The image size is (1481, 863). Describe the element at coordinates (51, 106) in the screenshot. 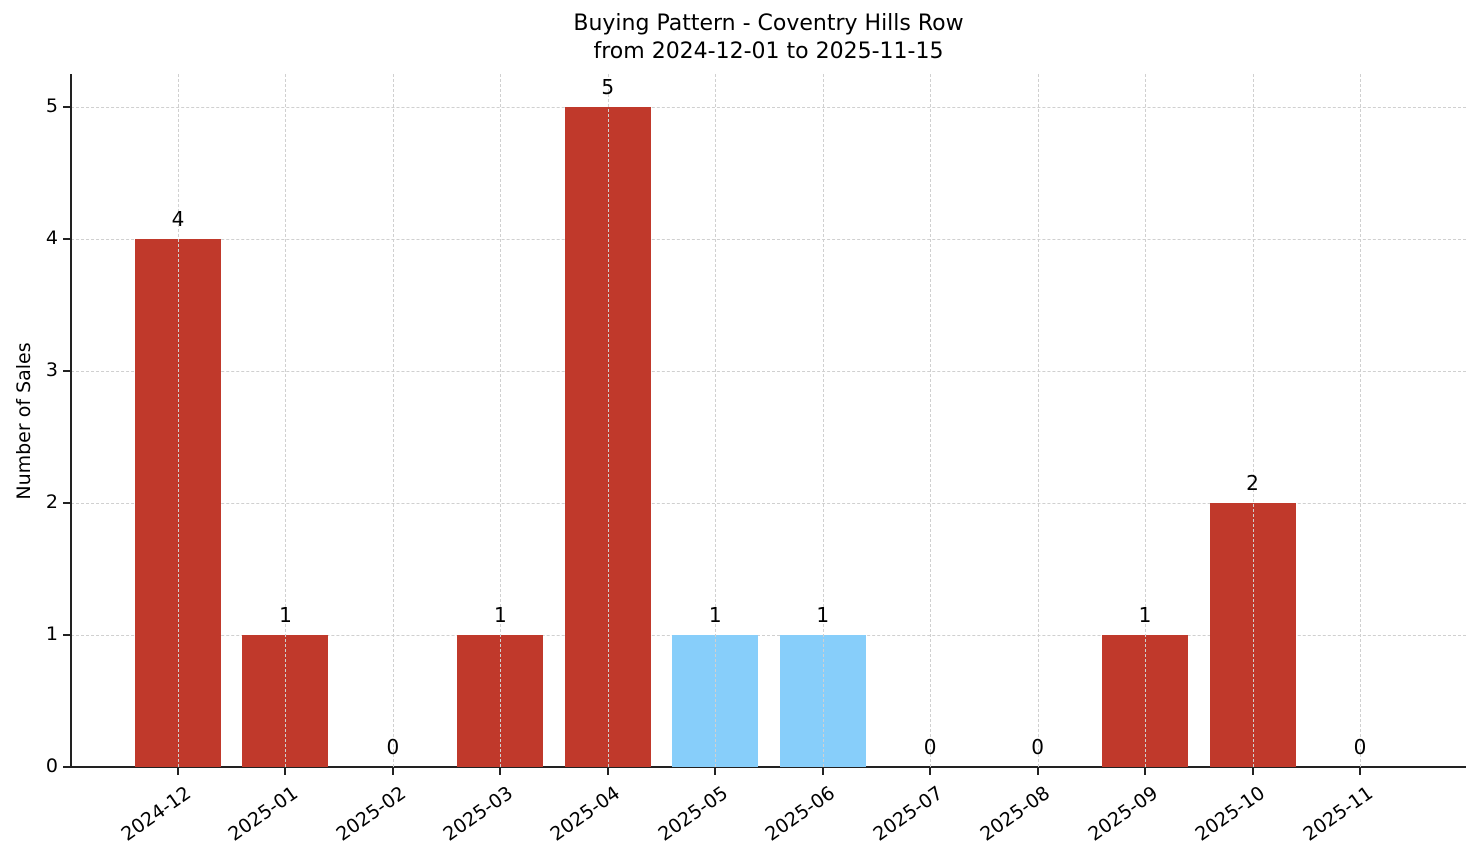

I see `y-tick-label: 5` at that location.